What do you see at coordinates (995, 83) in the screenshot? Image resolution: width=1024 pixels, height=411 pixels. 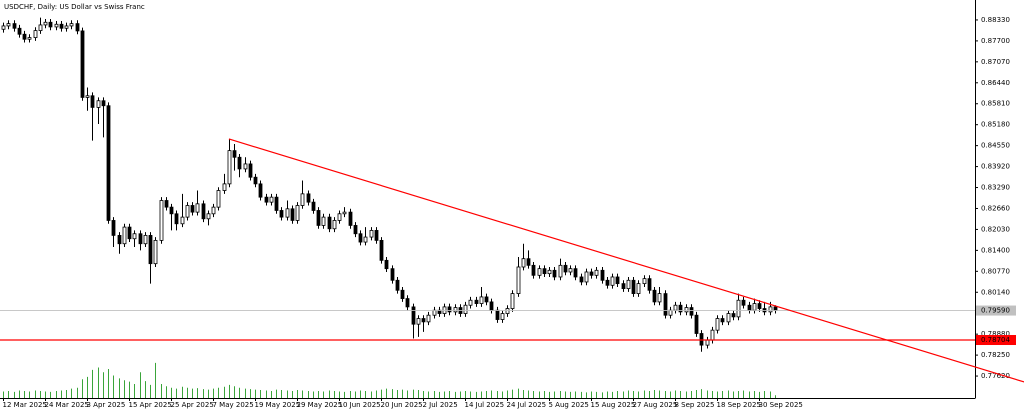 I see `y-tick-label: 0.86440` at bounding box center [995, 83].